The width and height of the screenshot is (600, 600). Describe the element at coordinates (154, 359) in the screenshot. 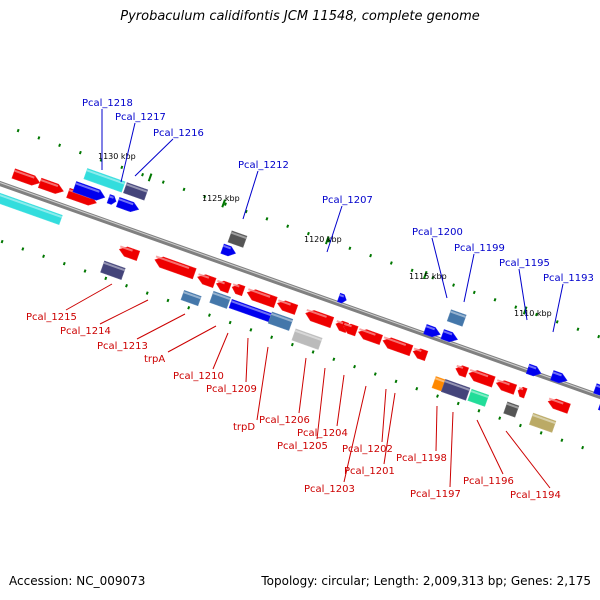

I see `gene-label: trpA` at that location.